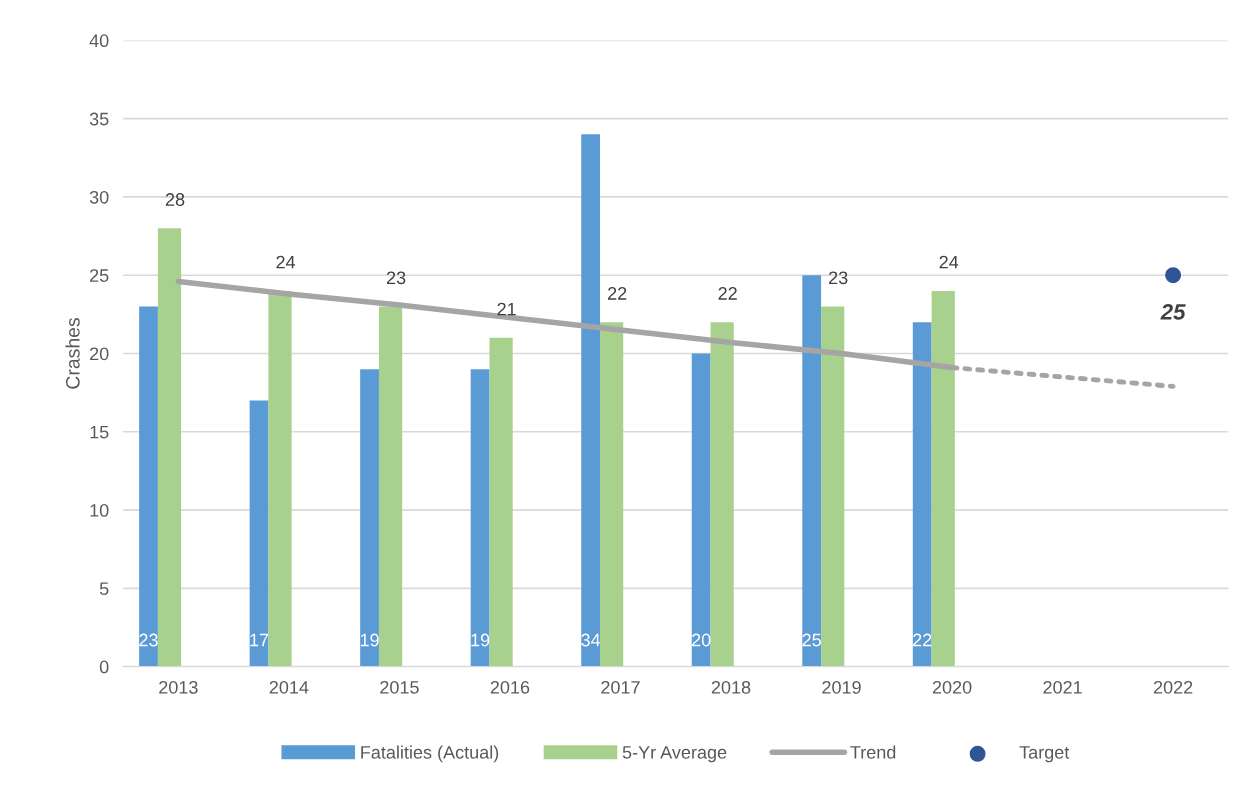 The image size is (1256, 808). What do you see at coordinates (104, 667) in the screenshot?
I see `y-tick-label: 0` at bounding box center [104, 667].